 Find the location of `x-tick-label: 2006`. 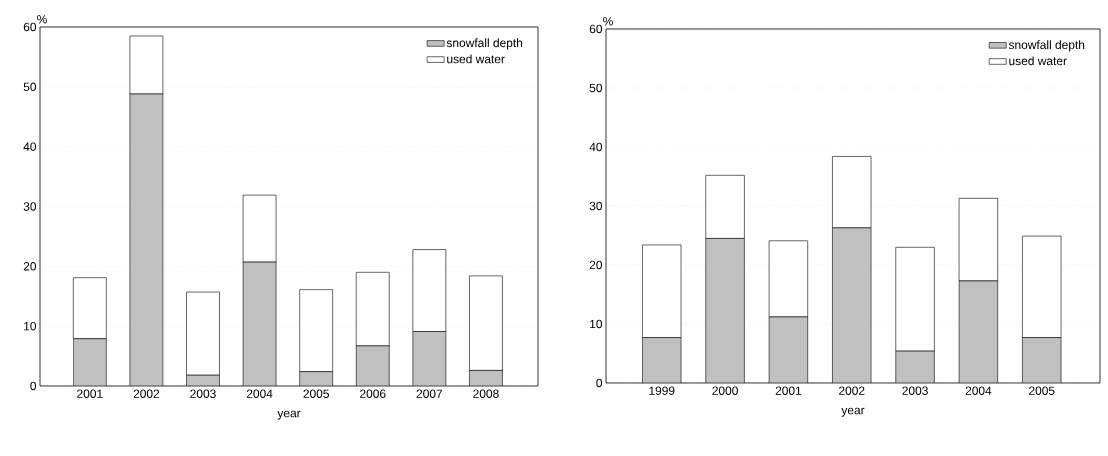

x-tick-label: 2006 is located at coordinates (373, 393).